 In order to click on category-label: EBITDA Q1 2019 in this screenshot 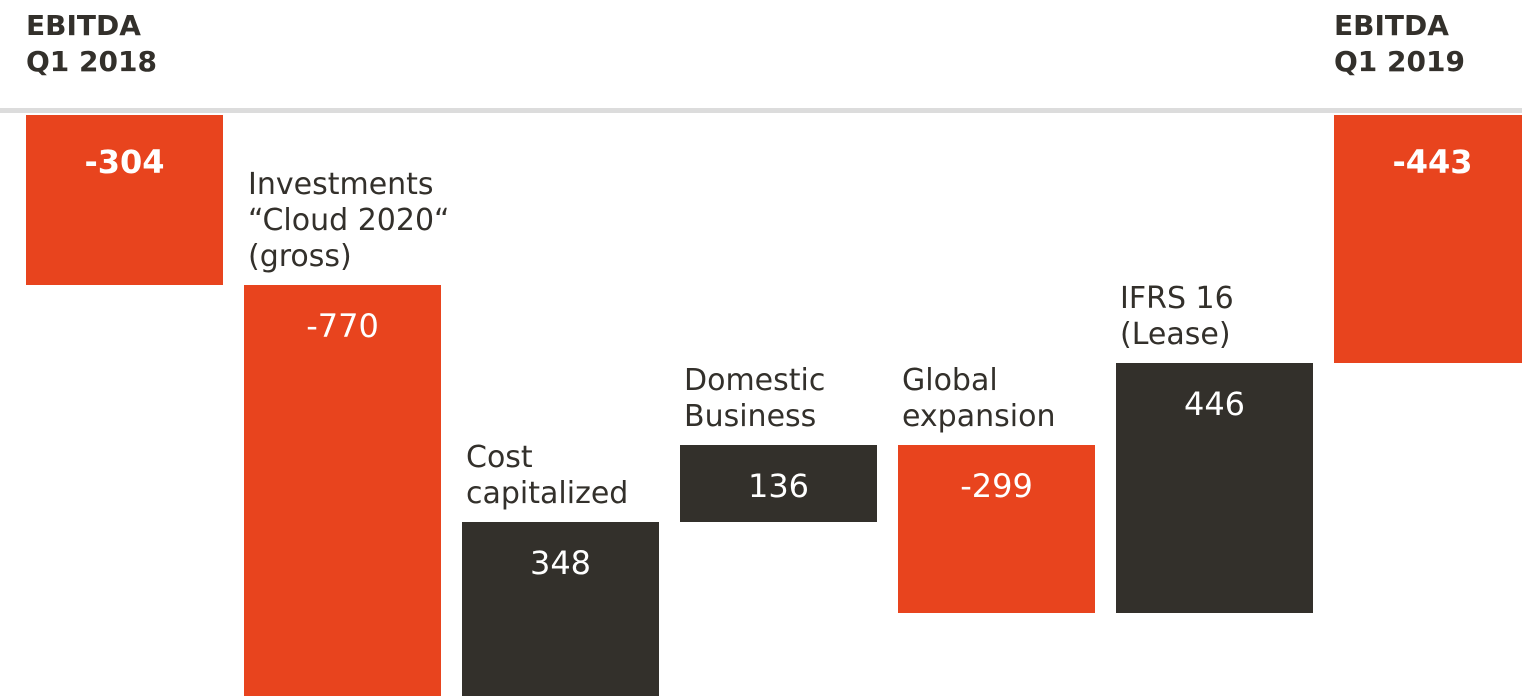, I will do `click(1399, 43)`.